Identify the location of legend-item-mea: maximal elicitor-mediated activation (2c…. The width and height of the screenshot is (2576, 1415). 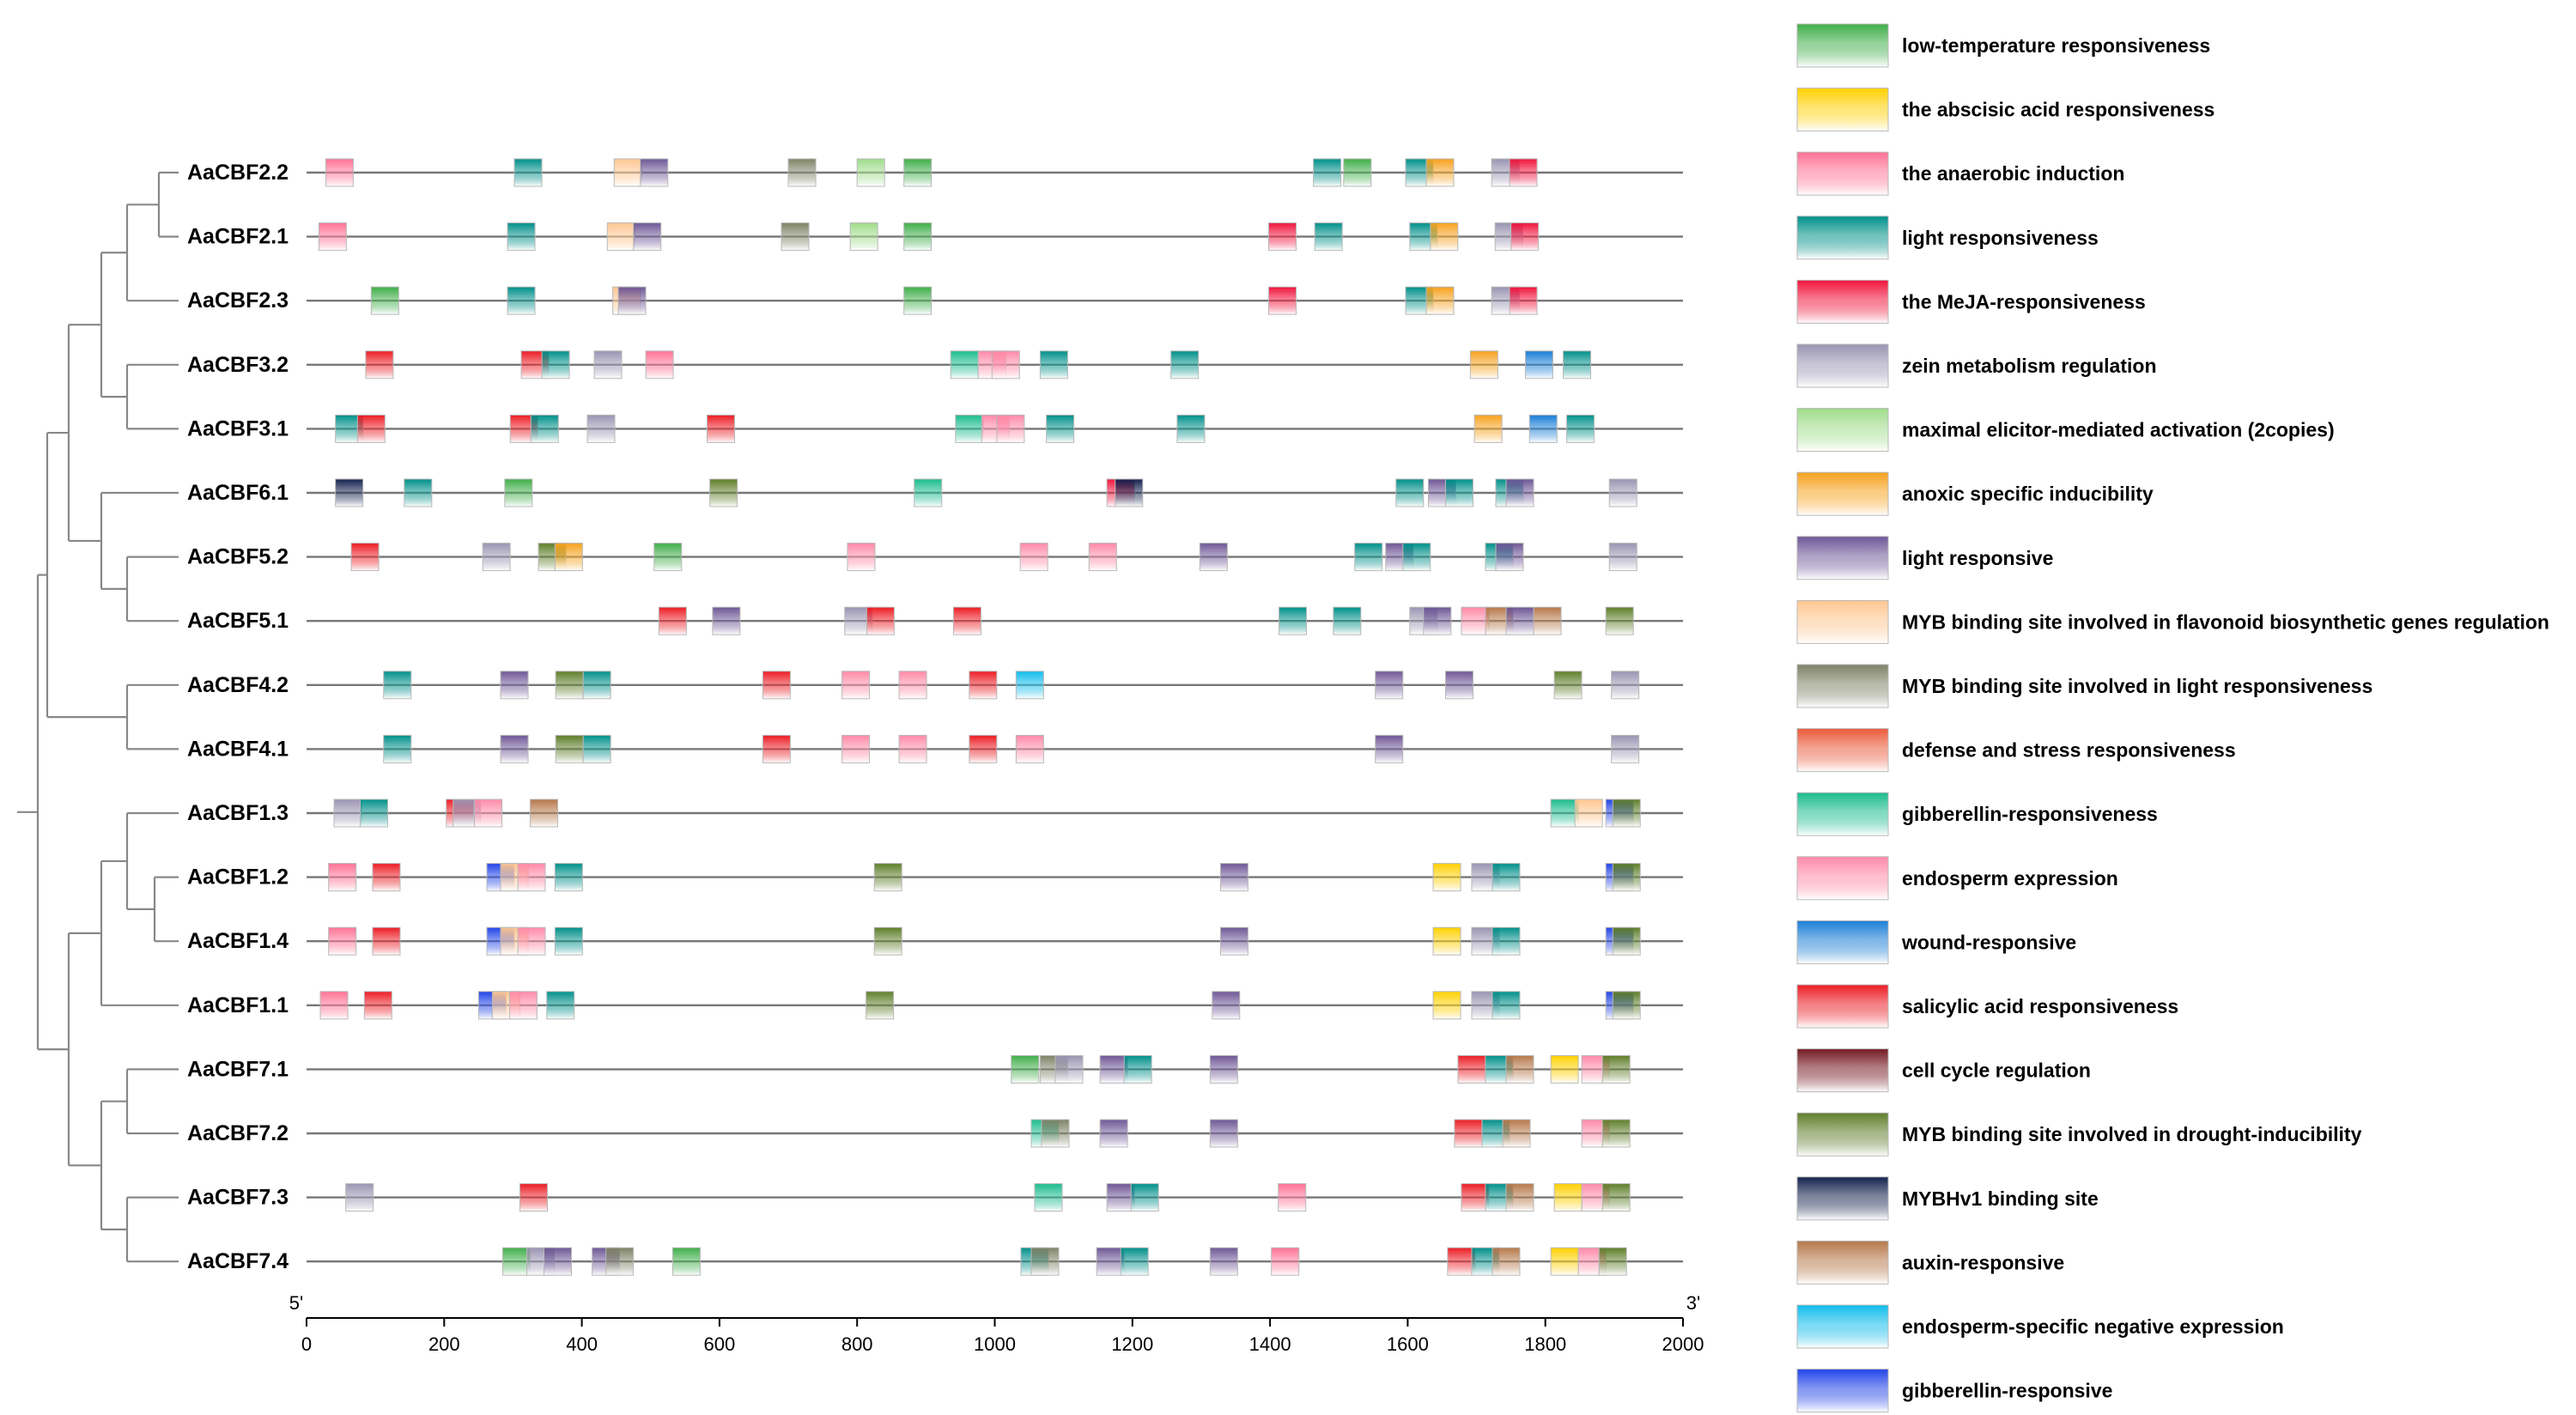
(2065, 430).